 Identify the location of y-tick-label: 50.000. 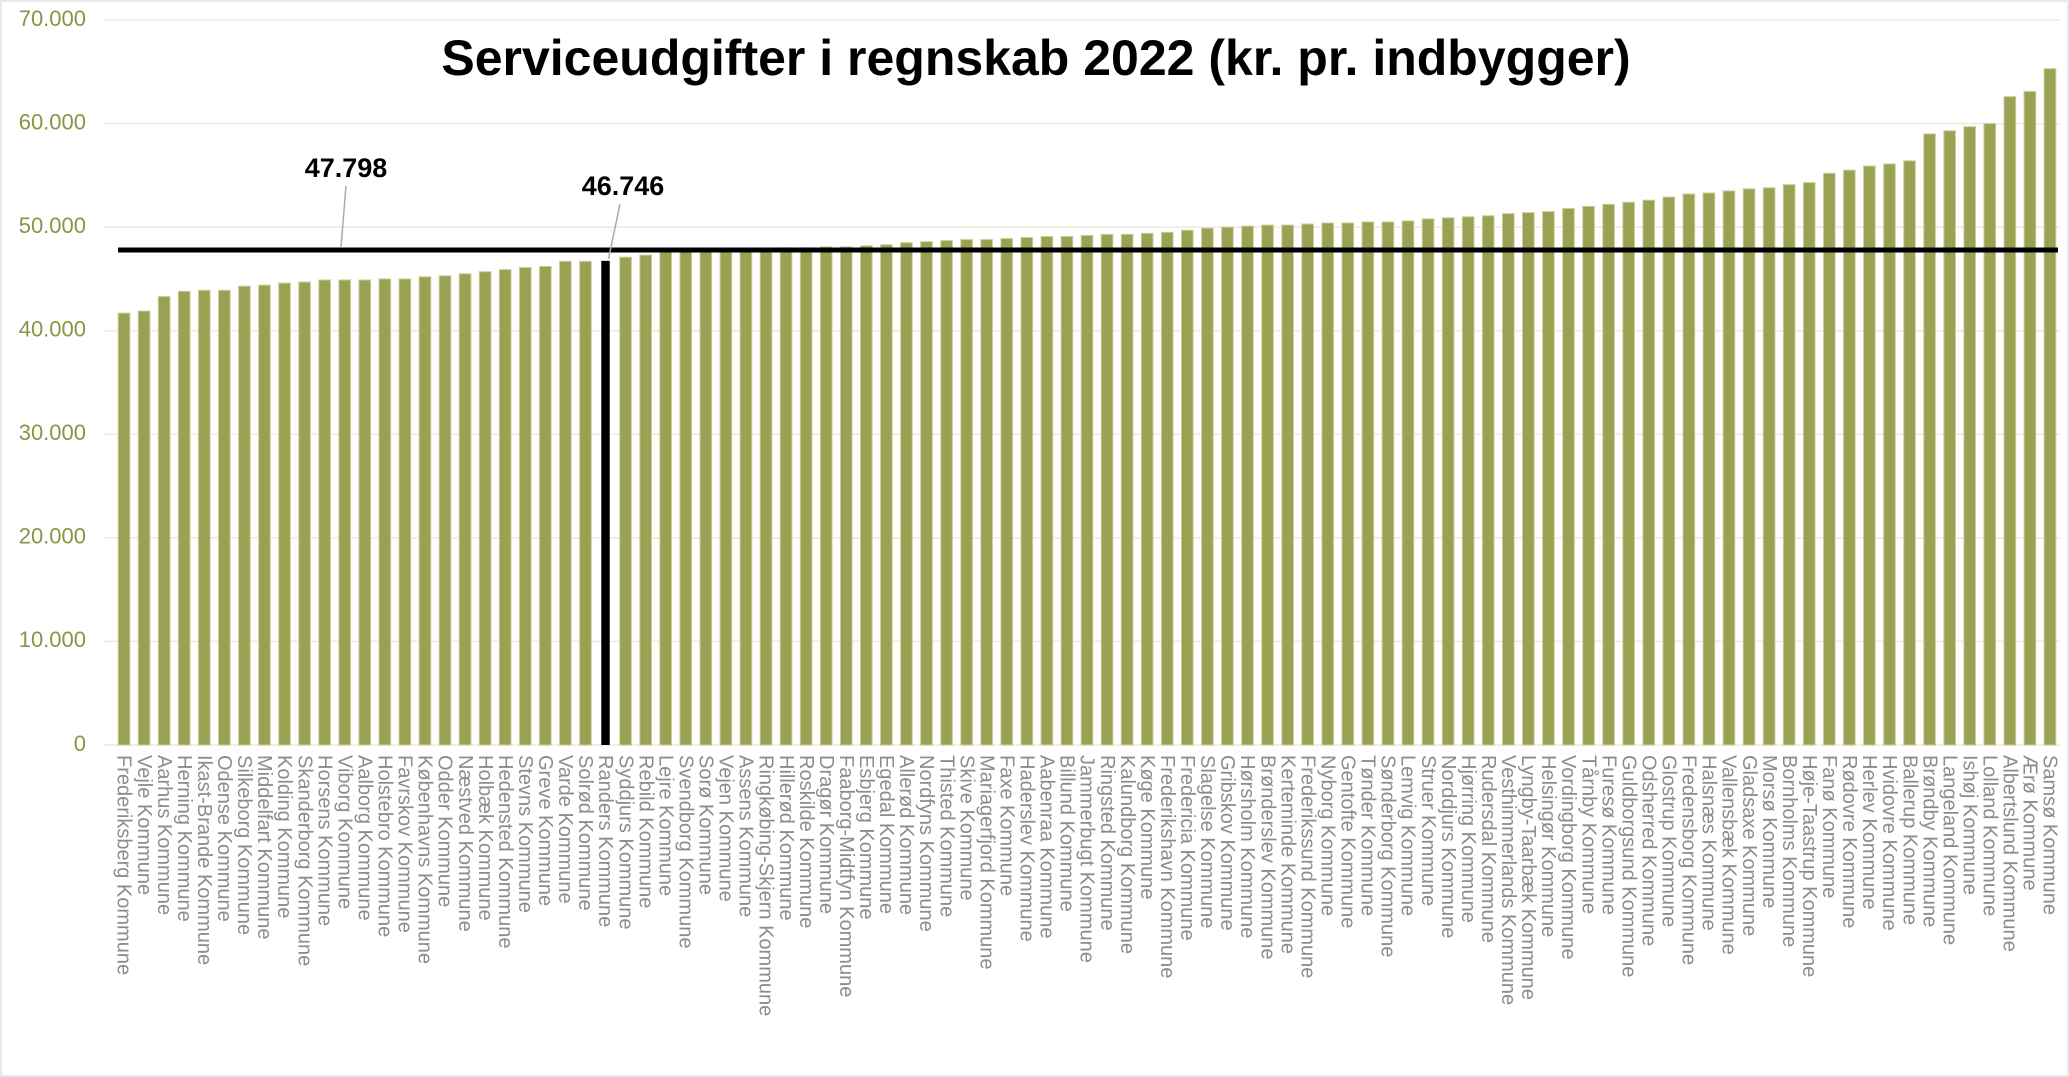
(52, 225).